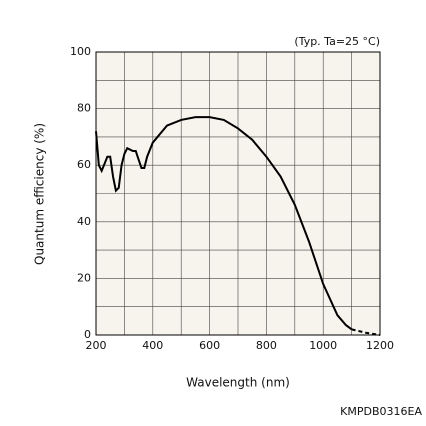 This screenshot has width=426, height=426. What do you see at coordinates (87, 334) in the screenshot?
I see `y-tick-label: 0` at bounding box center [87, 334].